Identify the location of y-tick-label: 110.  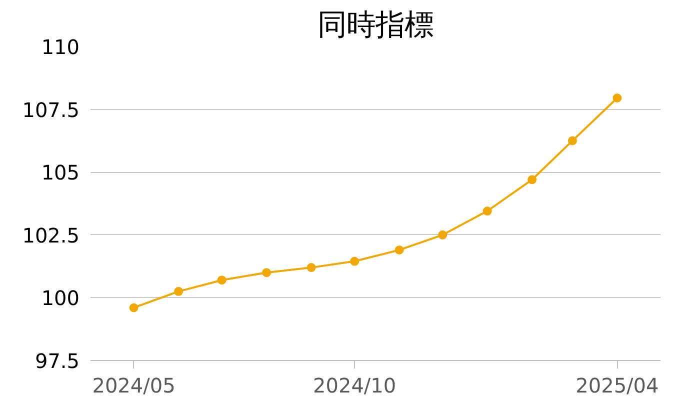
(60, 47).